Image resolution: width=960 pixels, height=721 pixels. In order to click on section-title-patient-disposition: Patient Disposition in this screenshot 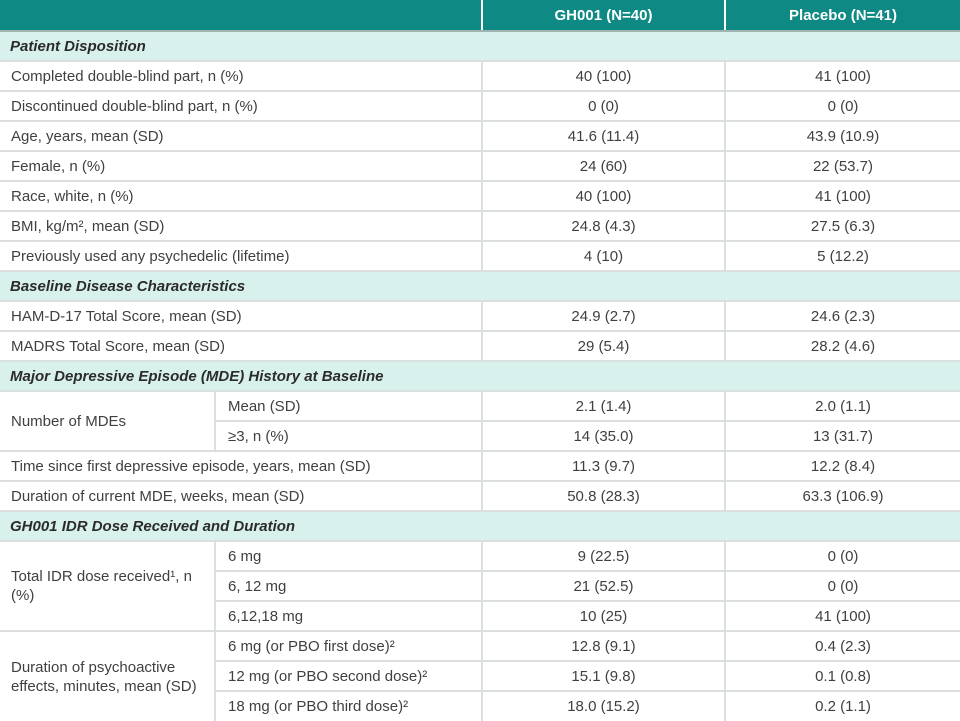, I will do `click(480, 46)`.